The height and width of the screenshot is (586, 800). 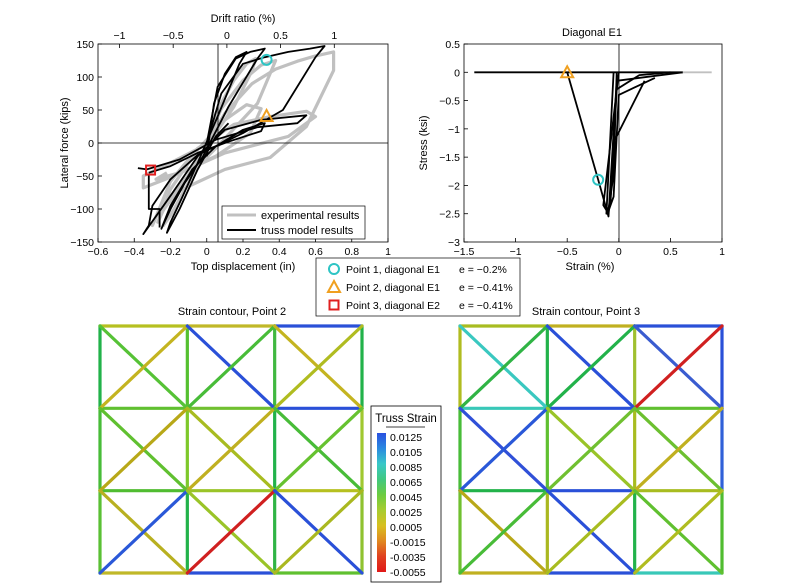 What do you see at coordinates (243, 267) in the screenshot?
I see `x-axis-label: Top displacement (in)` at bounding box center [243, 267].